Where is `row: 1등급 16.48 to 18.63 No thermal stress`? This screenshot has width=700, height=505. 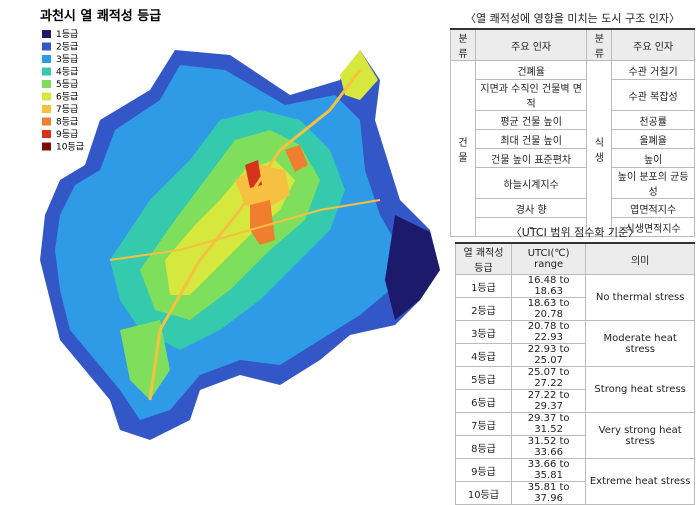 row: 1등급 16.48 to 18.63 No thermal stress is located at coordinates (575, 297).